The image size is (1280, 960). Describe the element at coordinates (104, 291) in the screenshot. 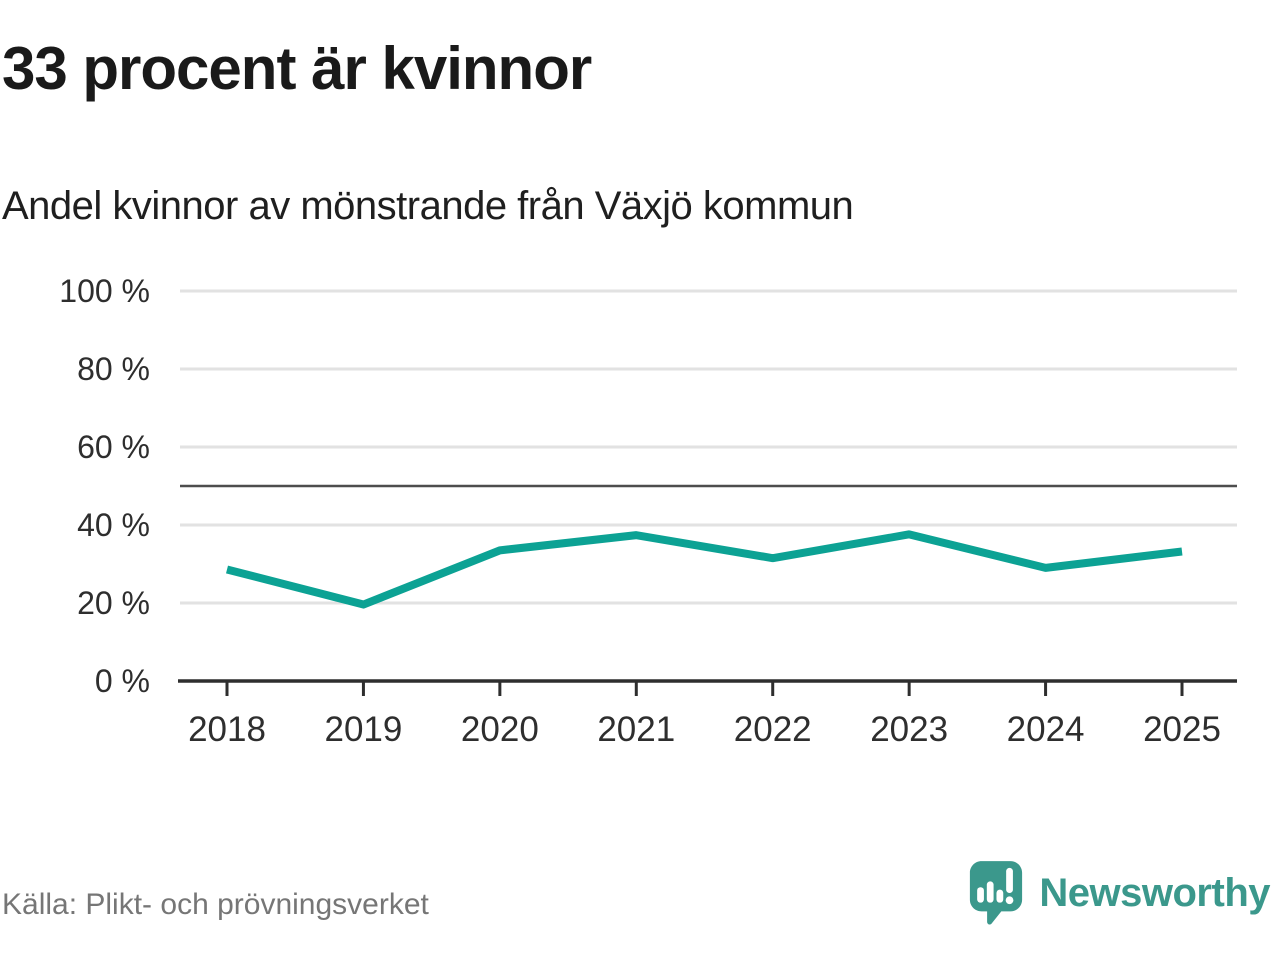

I see `y-tick-label-100: 100 %` at that location.